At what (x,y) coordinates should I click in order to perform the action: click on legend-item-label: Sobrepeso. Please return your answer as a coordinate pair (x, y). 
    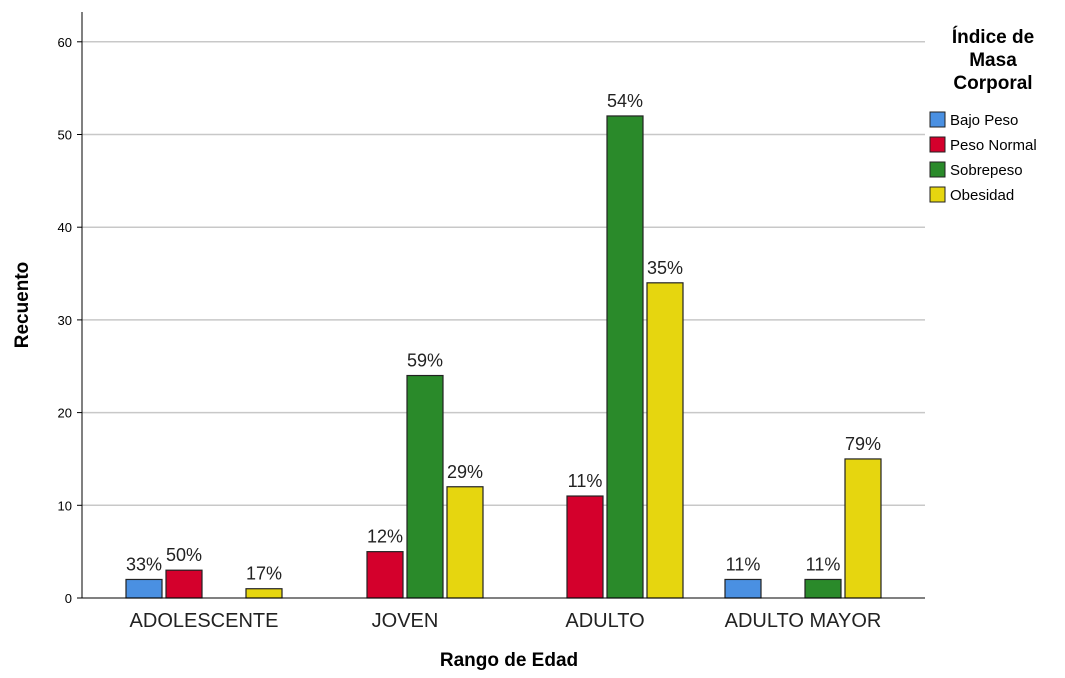
    Looking at the image, I should click on (986, 170).